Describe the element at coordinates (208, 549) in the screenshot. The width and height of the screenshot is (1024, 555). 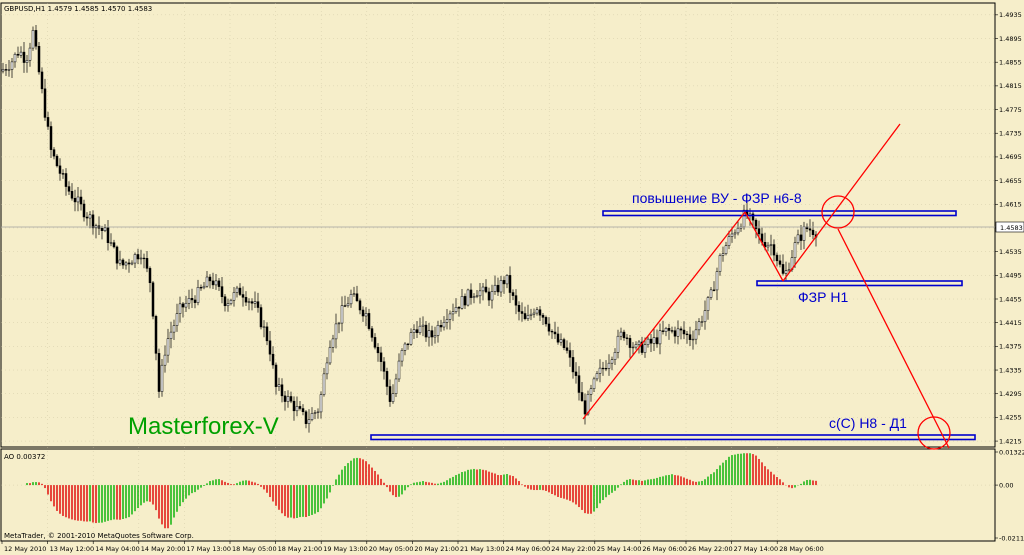
I see `x-tick-label: 17 May 13:00` at that location.